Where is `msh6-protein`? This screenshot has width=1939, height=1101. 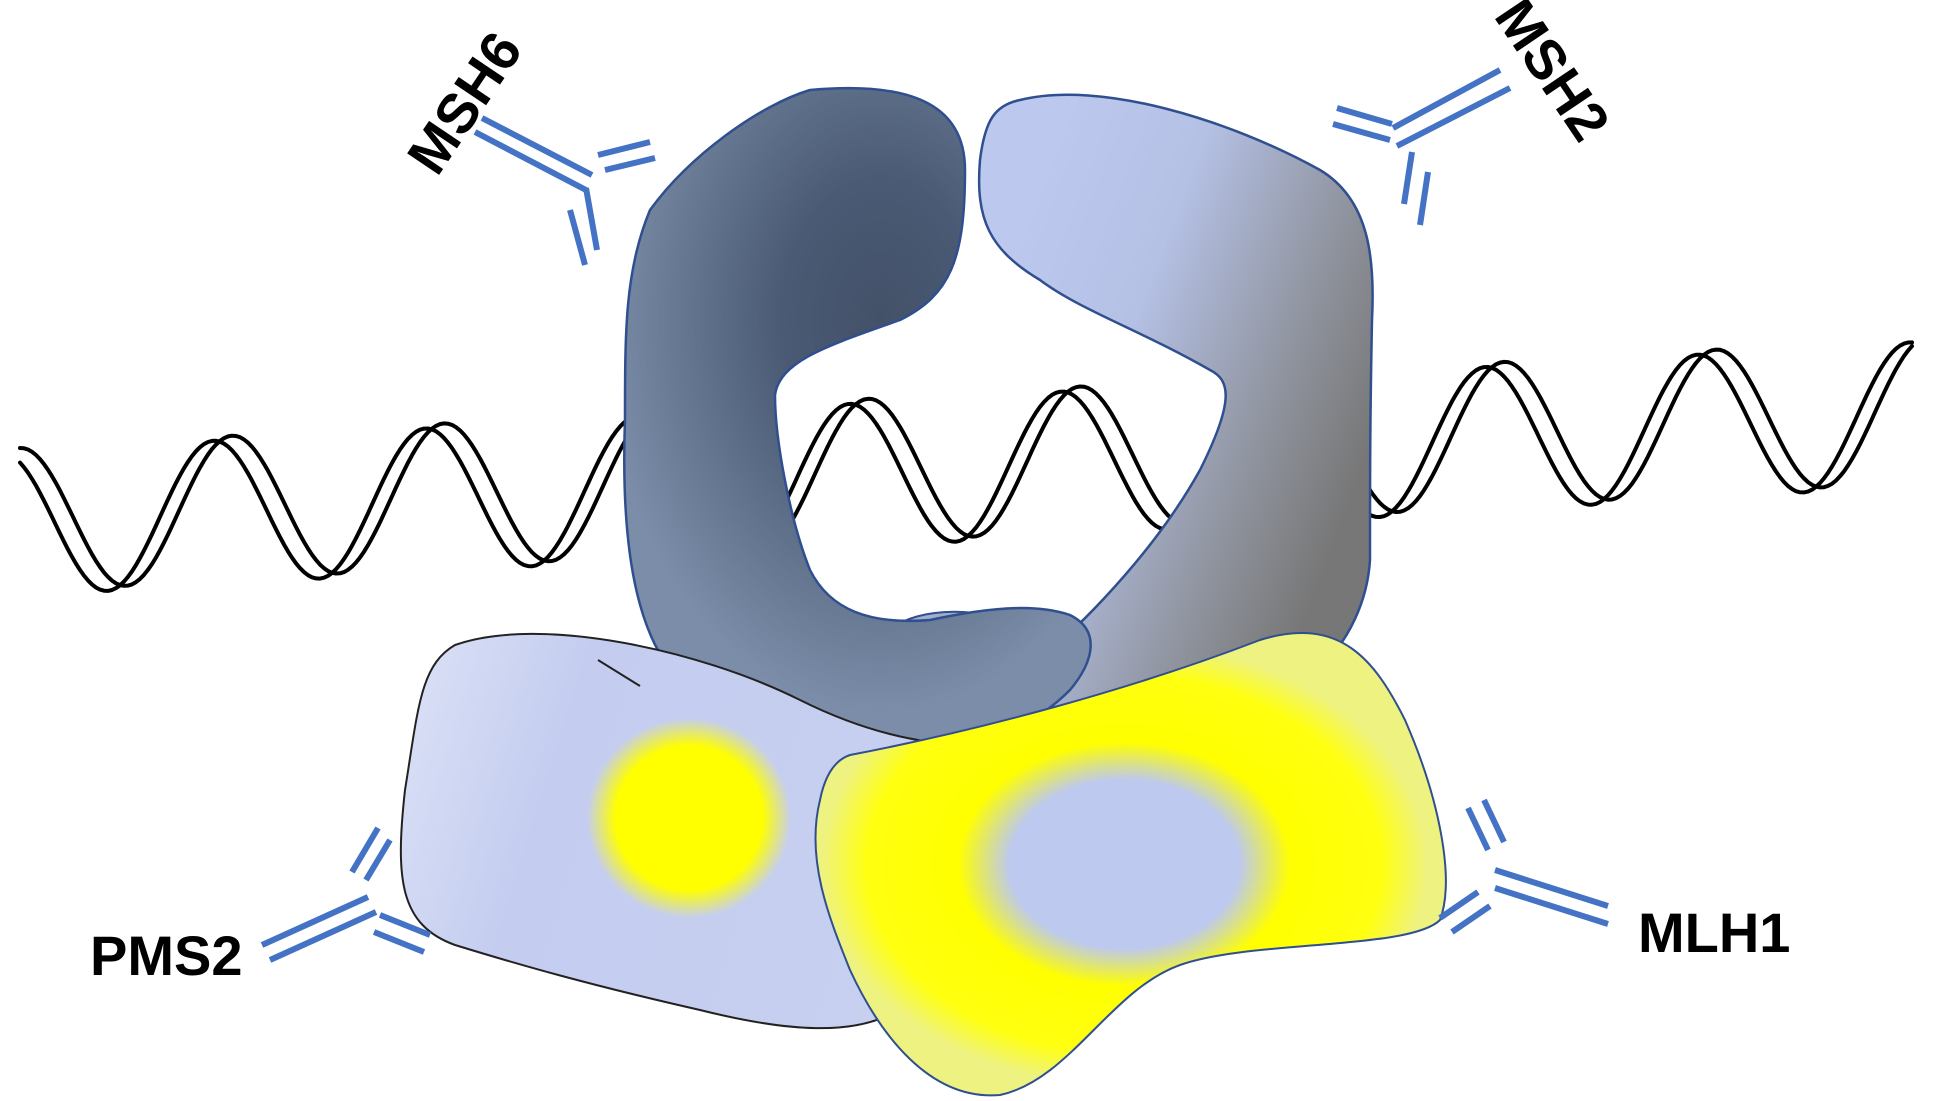
msh6-protein is located at coordinates (857, 417).